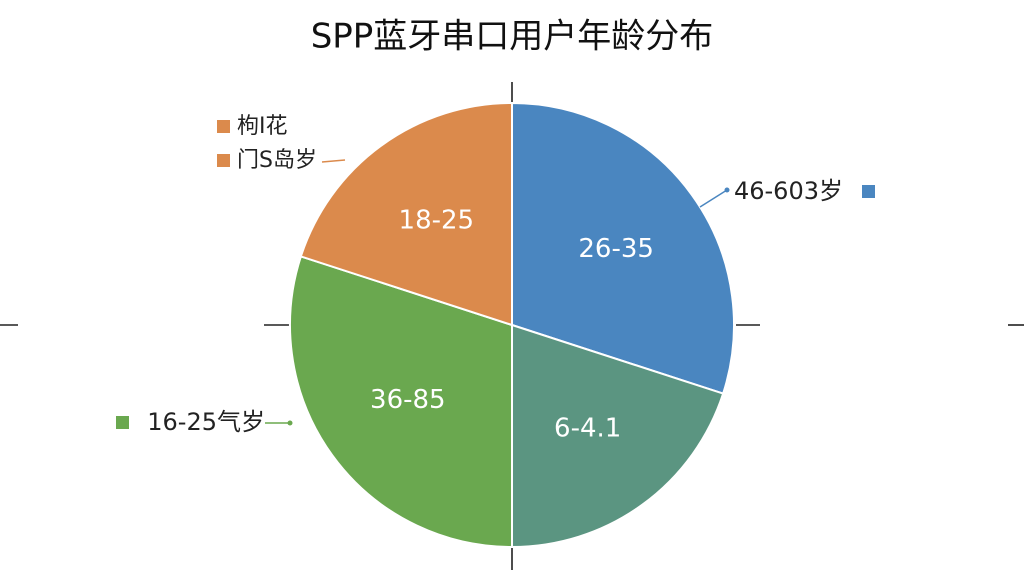 This screenshot has height=576, width=1024. I want to click on slice-label: 18-25, so click(437, 220).